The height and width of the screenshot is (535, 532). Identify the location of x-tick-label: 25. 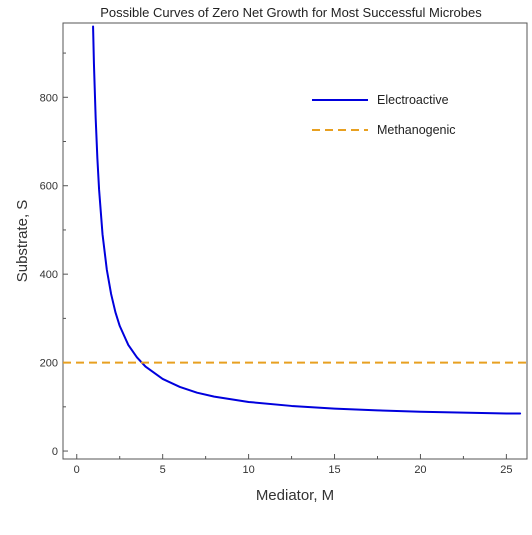
(506, 470).